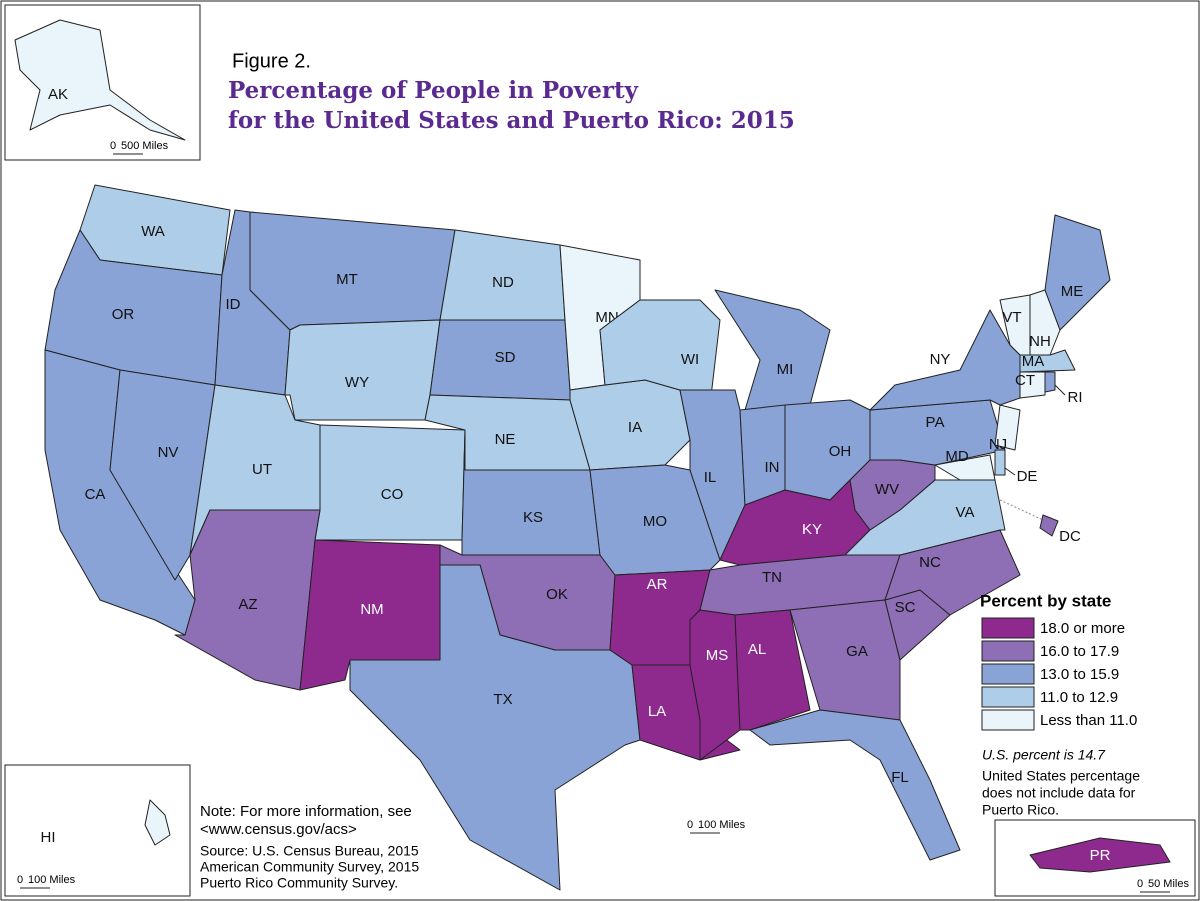  Describe the element at coordinates (1070, 536) in the screenshot. I see `state-label: DC` at that location.